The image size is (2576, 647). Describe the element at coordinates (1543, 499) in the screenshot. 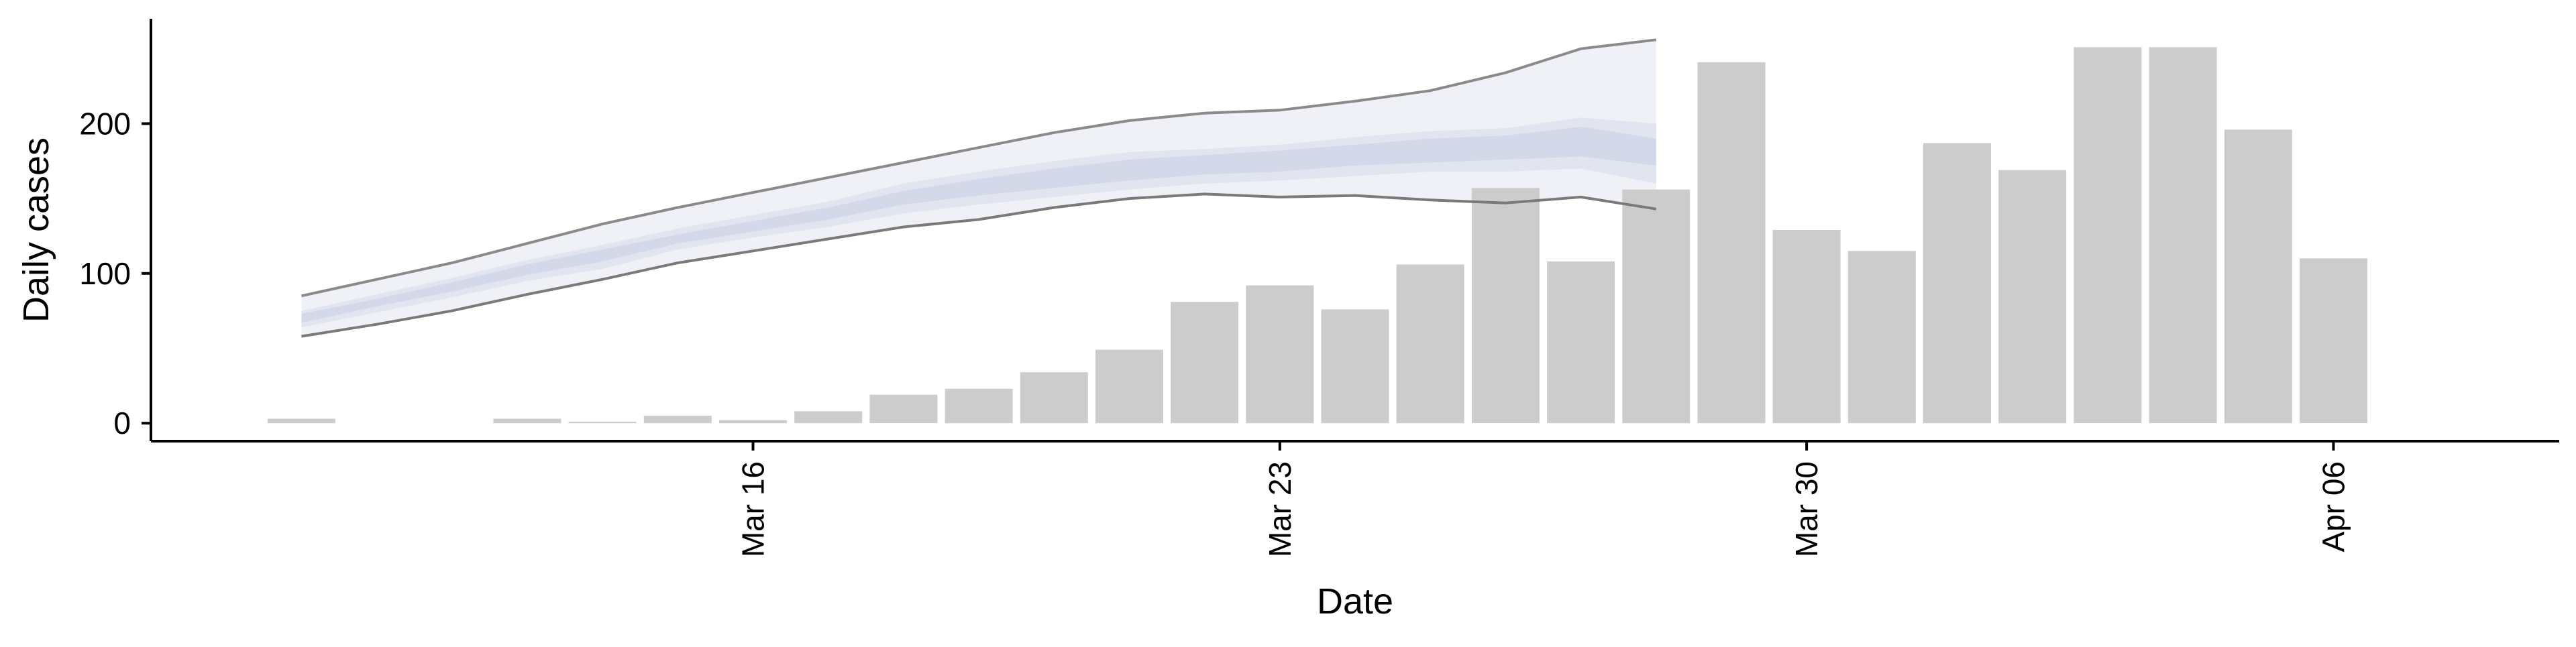

I see `x-tick-layer: Mar 16 Mar 23 Mar 30 Apr 06` at that location.